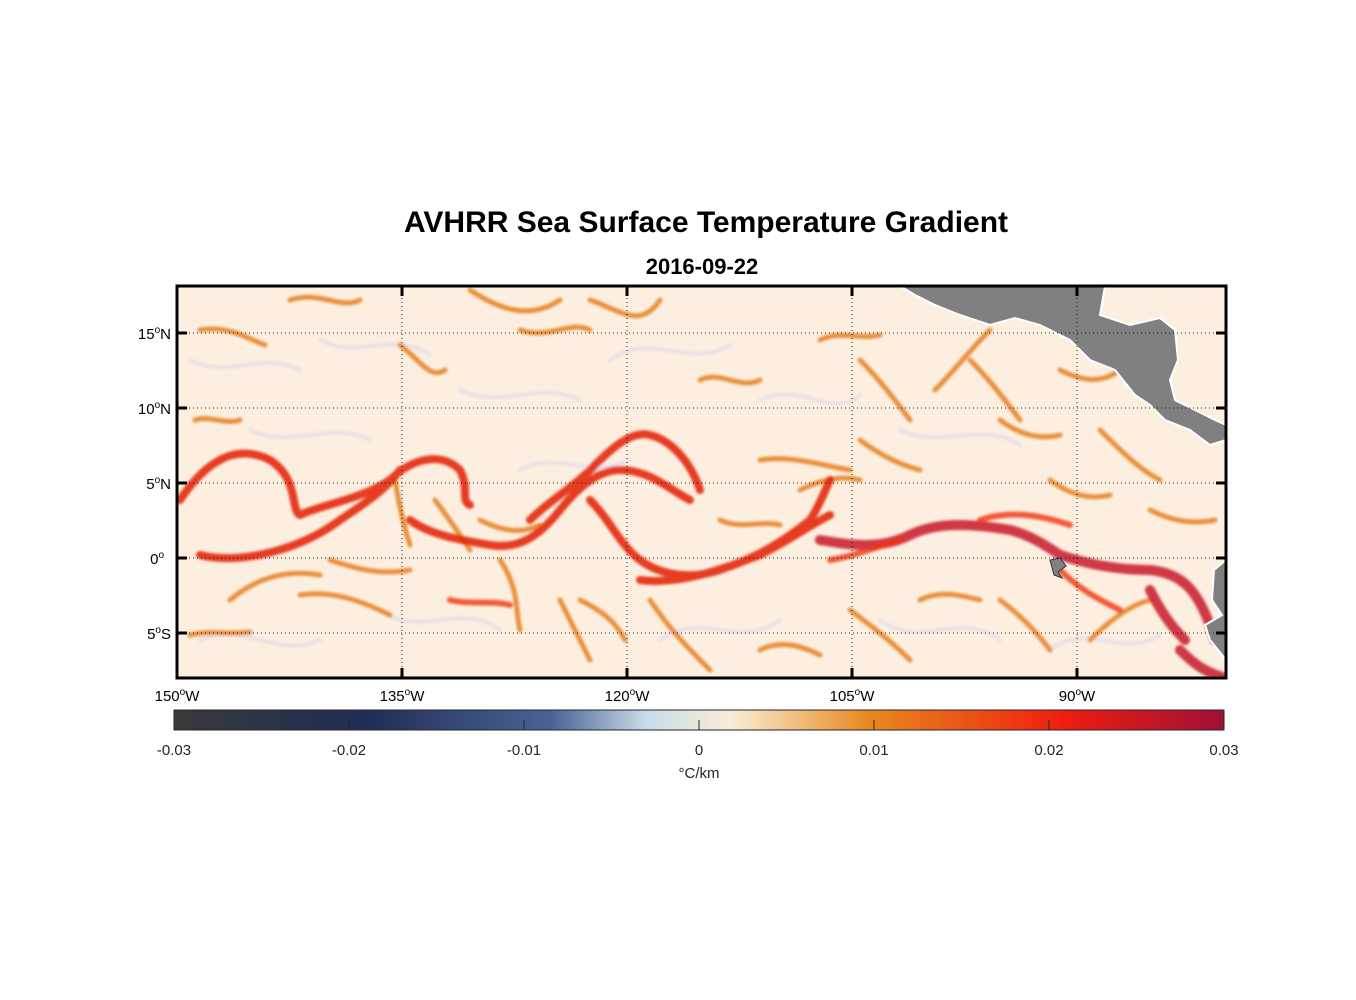 This screenshot has width=1356, height=1000. What do you see at coordinates (1077, 696) in the screenshot?
I see `lon-tick-label: 90oW` at bounding box center [1077, 696].